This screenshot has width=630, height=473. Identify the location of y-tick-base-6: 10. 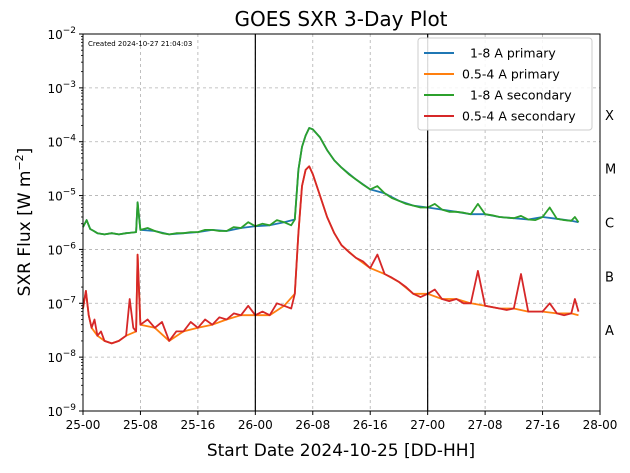
(54, 89).